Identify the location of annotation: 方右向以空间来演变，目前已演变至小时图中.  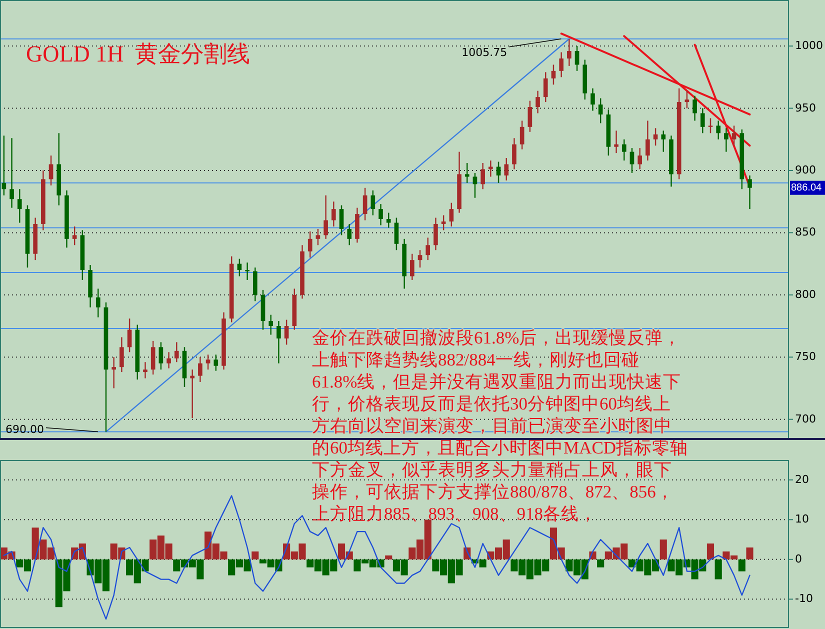
(492, 426).